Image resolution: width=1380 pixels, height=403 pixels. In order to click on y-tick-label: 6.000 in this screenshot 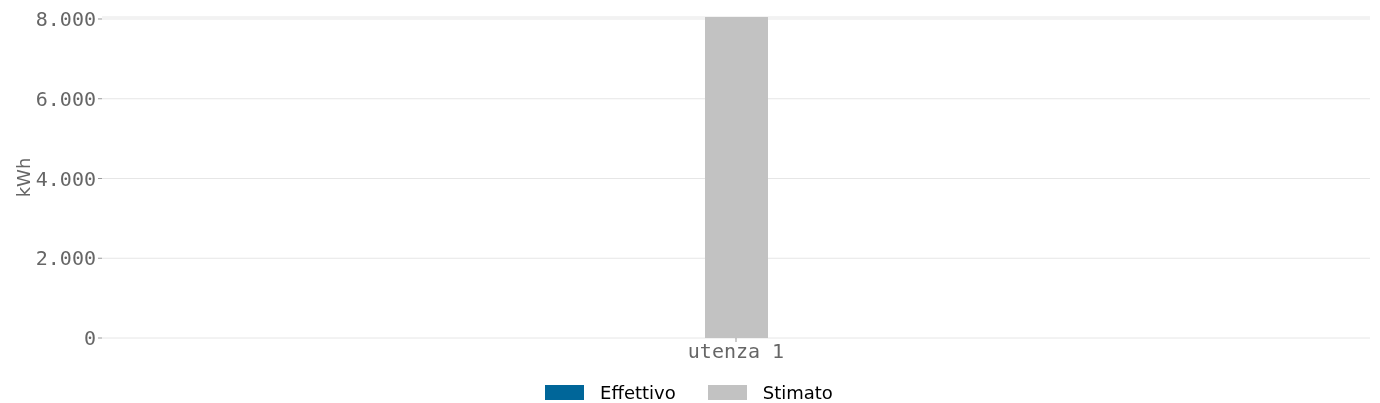, I will do `click(65, 98)`.